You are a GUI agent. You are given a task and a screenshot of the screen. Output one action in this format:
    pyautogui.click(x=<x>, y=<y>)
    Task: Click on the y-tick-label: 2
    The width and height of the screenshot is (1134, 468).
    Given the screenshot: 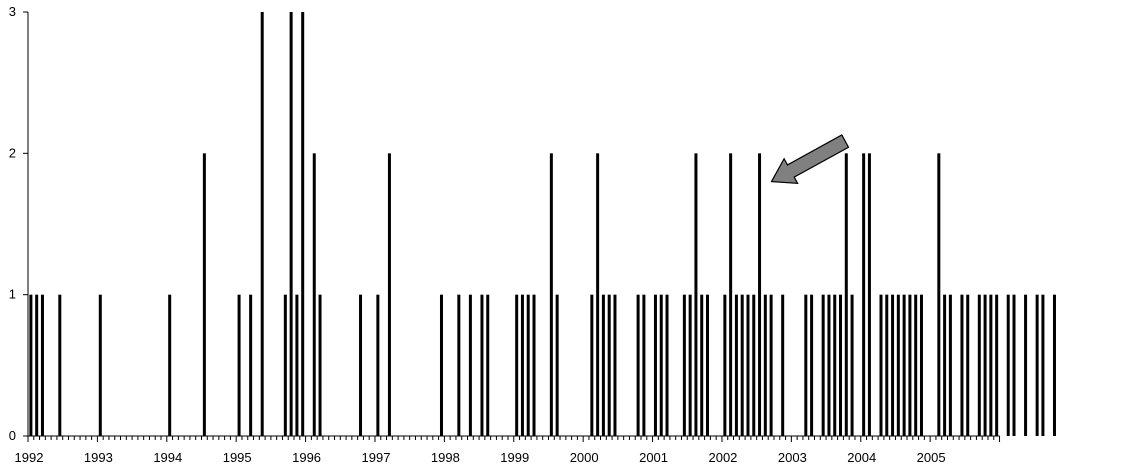 What is the action you would take?
    pyautogui.click(x=12, y=152)
    